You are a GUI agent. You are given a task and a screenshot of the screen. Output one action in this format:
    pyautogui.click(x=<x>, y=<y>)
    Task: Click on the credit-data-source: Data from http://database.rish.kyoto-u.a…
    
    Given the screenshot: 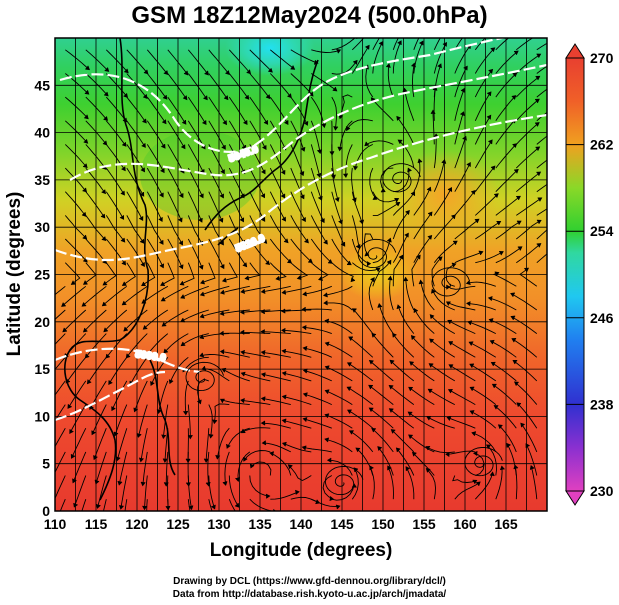 What is the action you would take?
    pyautogui.click(x=309, y=594)
    